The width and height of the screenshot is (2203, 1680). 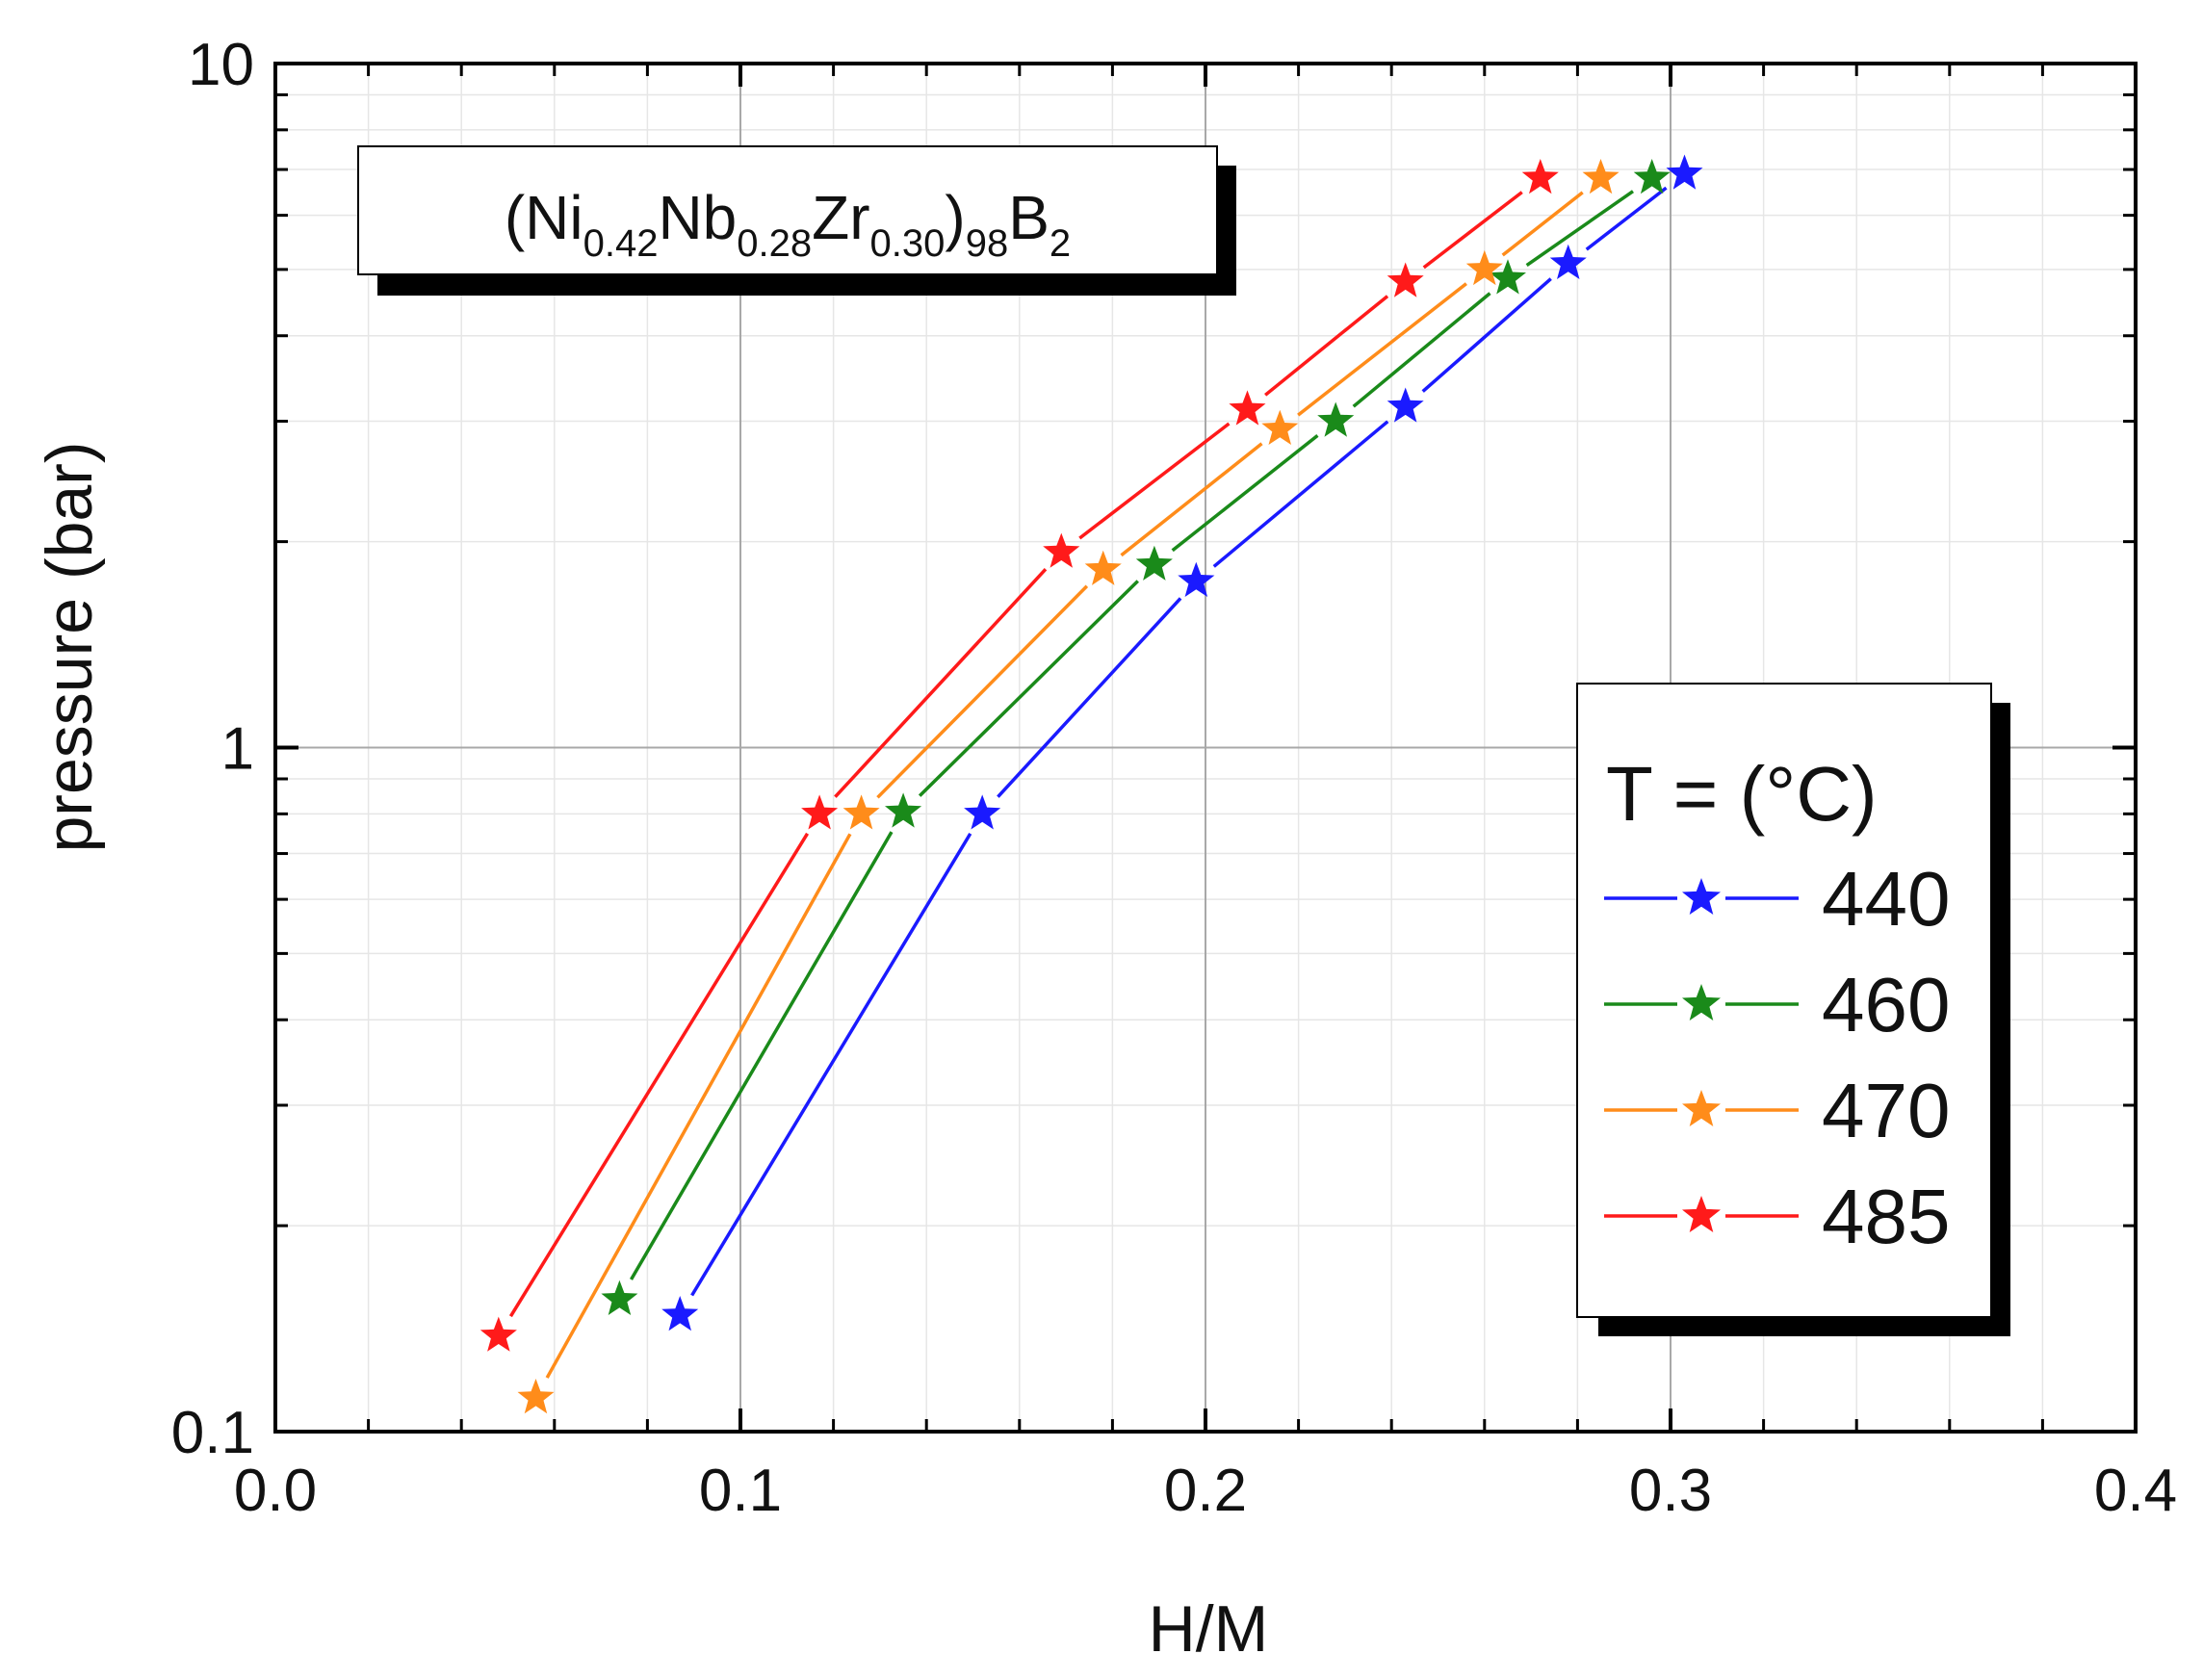 What do you see at coordinates (1886, 899) in the screenshot?
I see `legend-label: 440` at bounding box center [1886, 899].